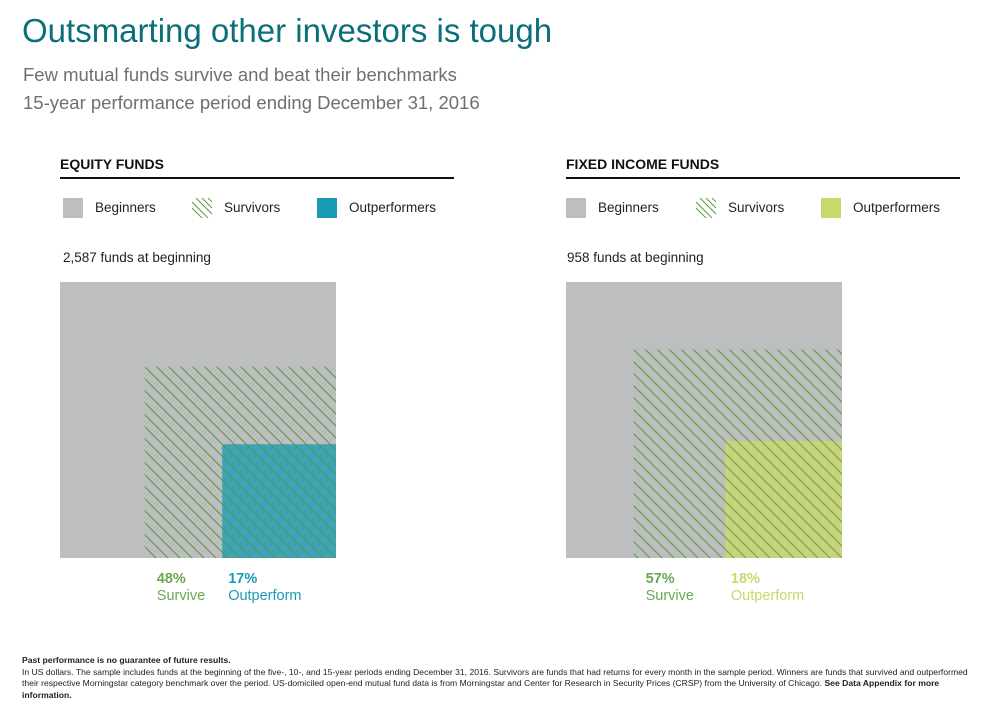  Describe the element at coordinates (393, 207) in the screenshot. I see `legend-outperformers-label: Outperformers` at that location.